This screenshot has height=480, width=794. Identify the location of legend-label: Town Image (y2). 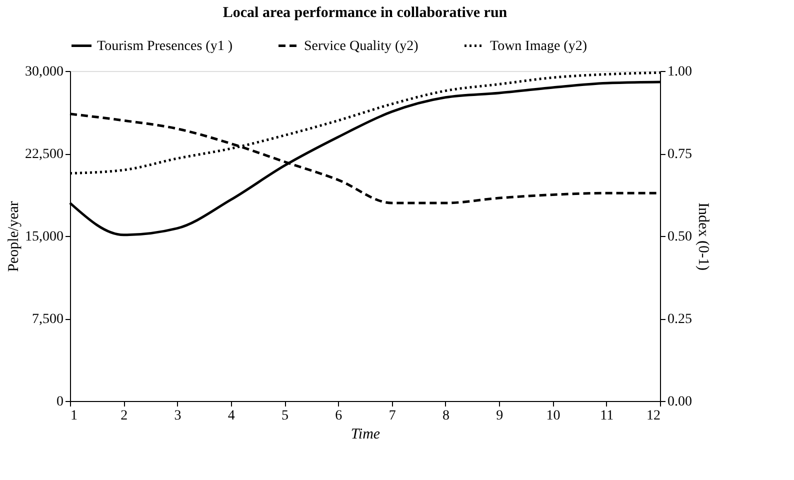
(539, 46).